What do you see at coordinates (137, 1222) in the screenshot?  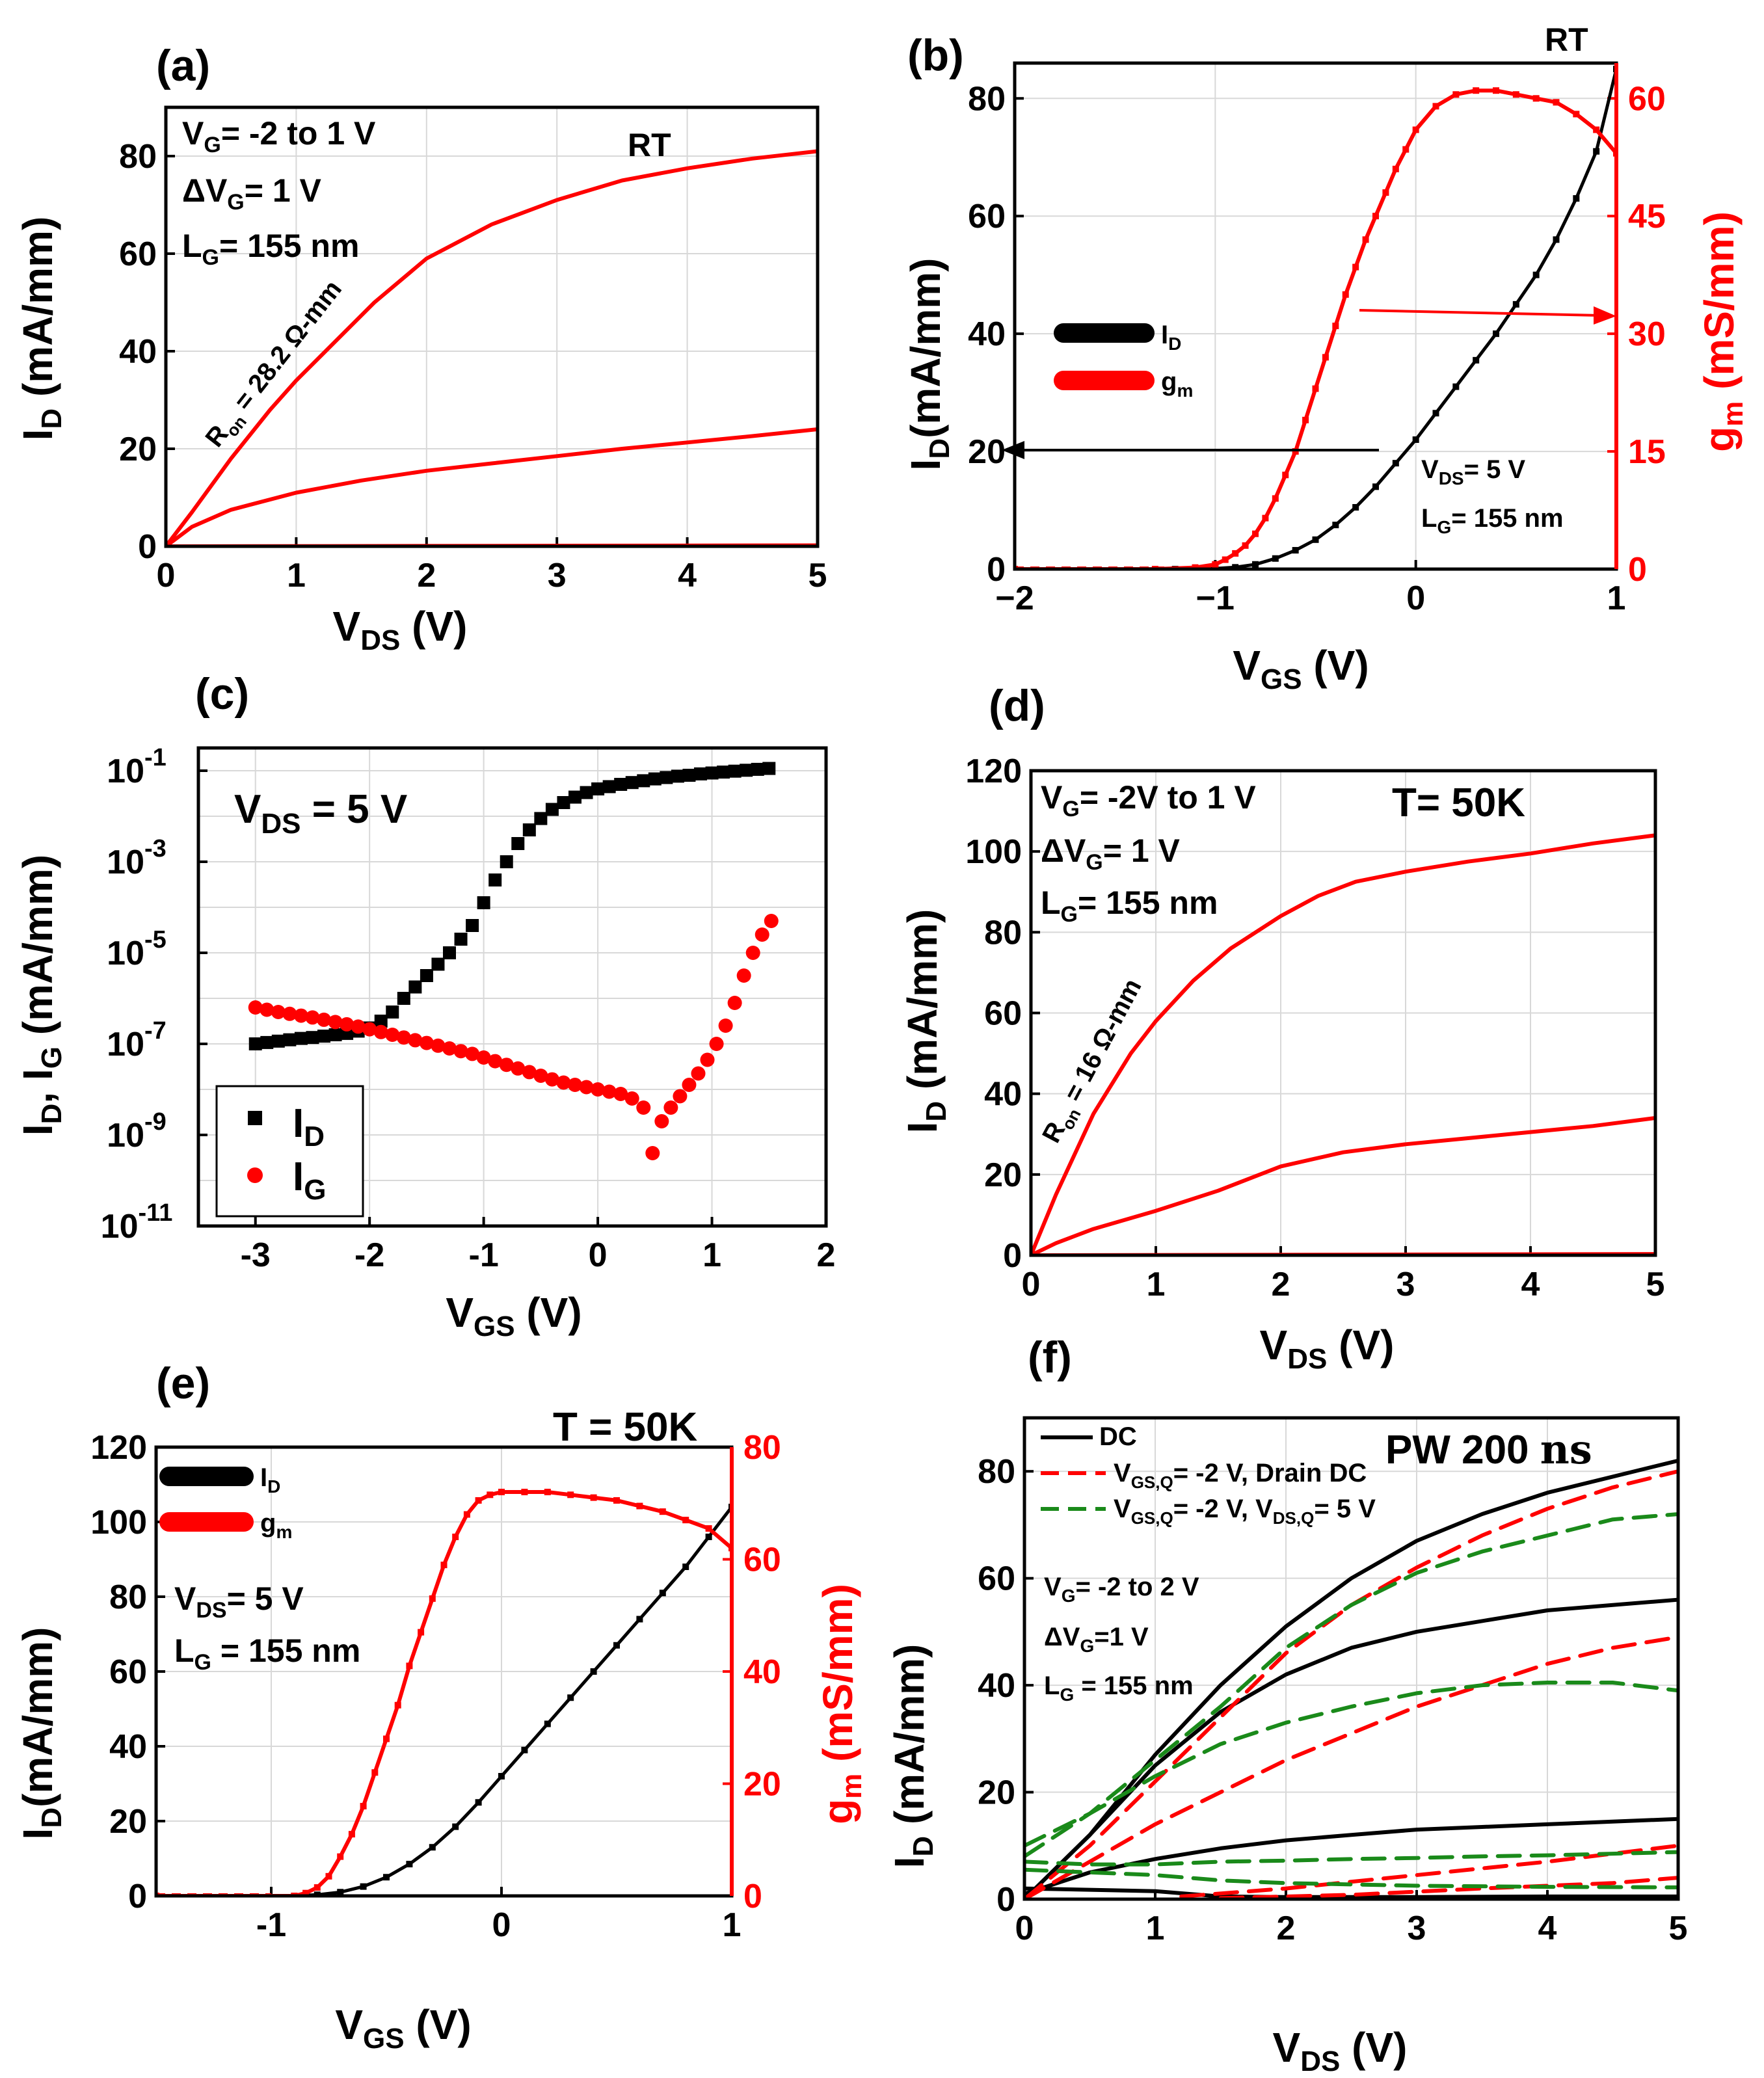 I see `y-tick-label-c: 10⁻¹¹` at bounding box center [137, 1222].